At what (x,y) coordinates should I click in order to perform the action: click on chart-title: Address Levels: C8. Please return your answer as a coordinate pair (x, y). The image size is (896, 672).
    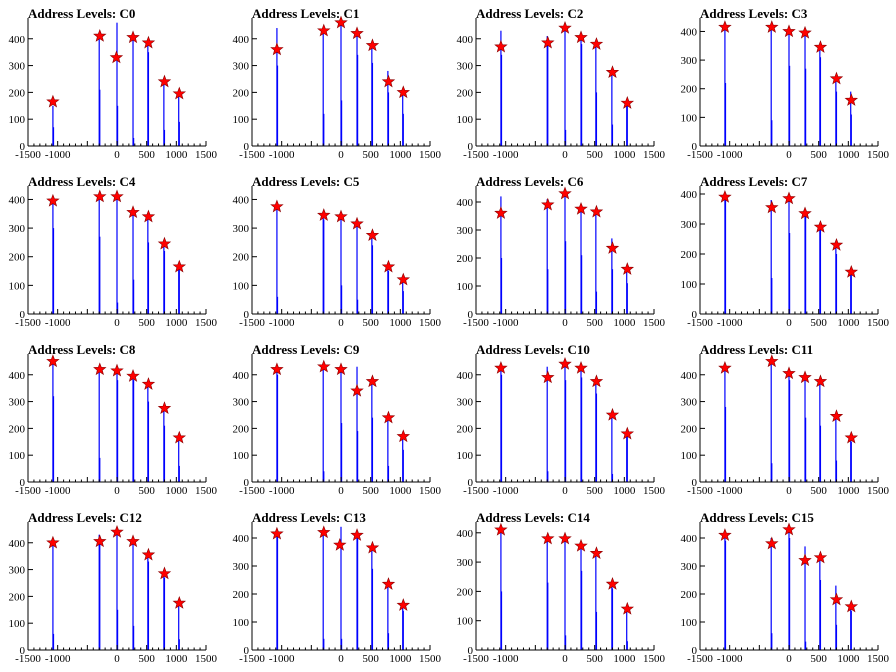
    Looking at the image, I should click on (82, 349).